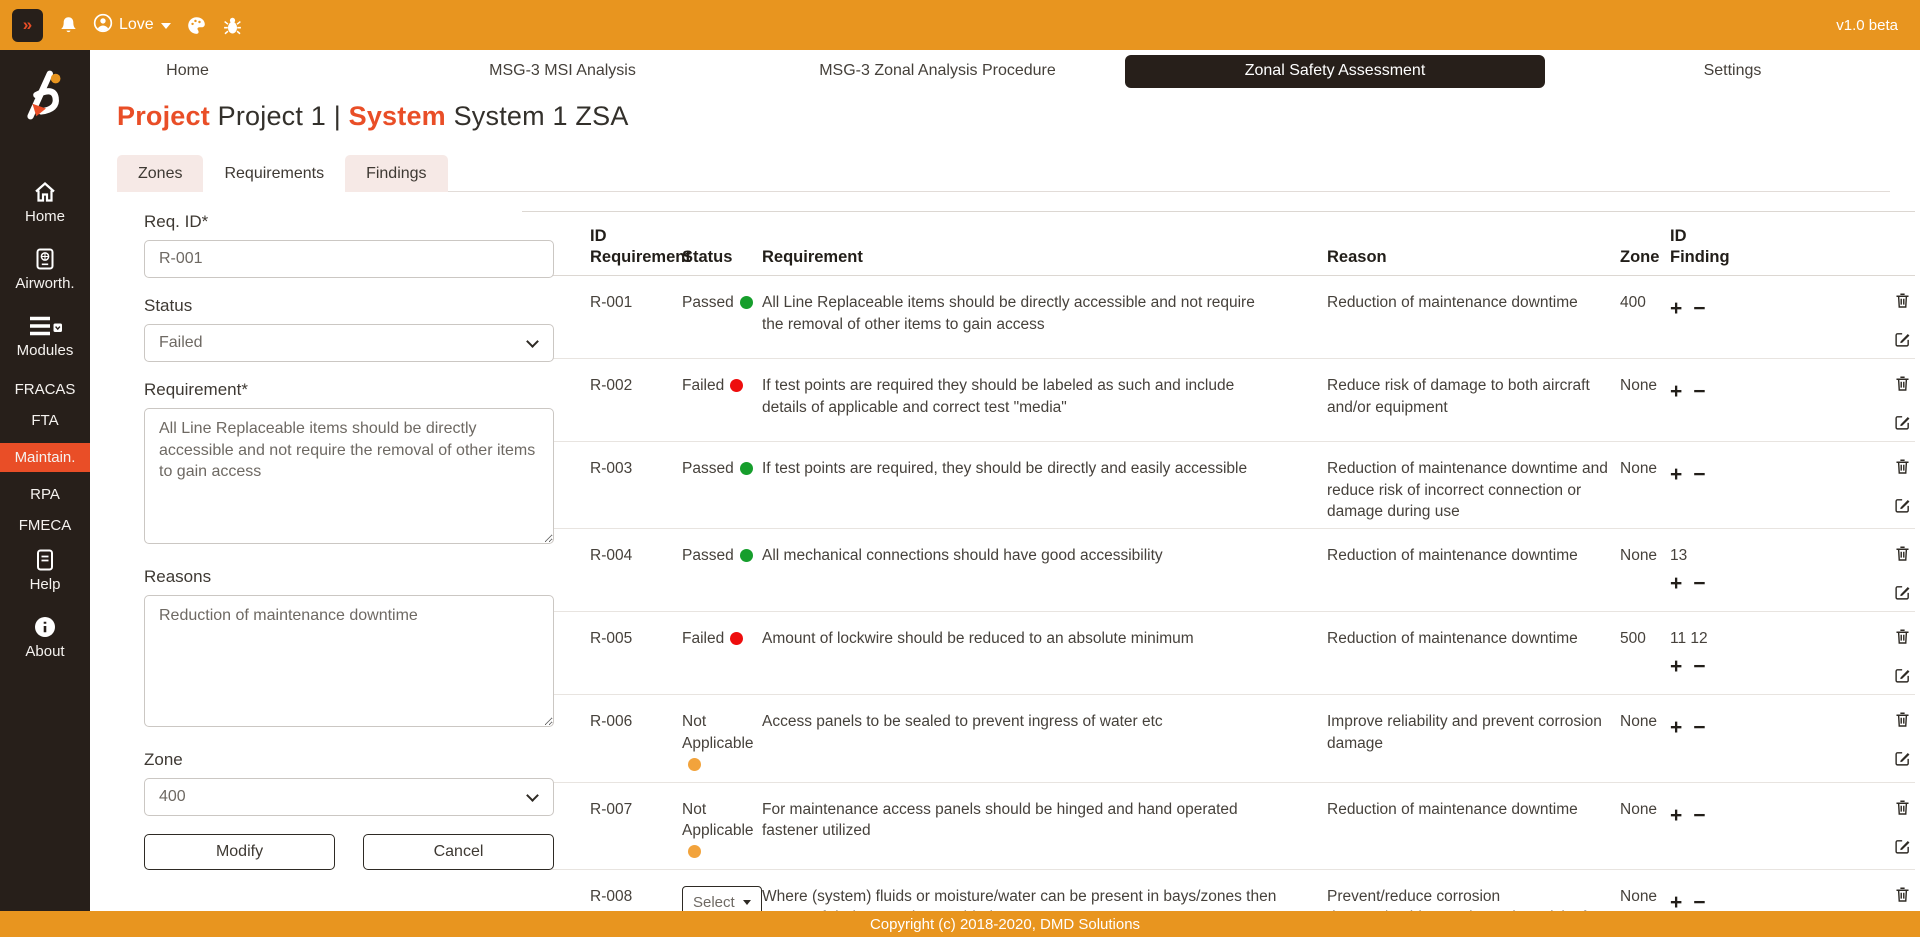 The image size is (1920, 937). I want to click on sidebar-item-about: About, so click(45, 637).